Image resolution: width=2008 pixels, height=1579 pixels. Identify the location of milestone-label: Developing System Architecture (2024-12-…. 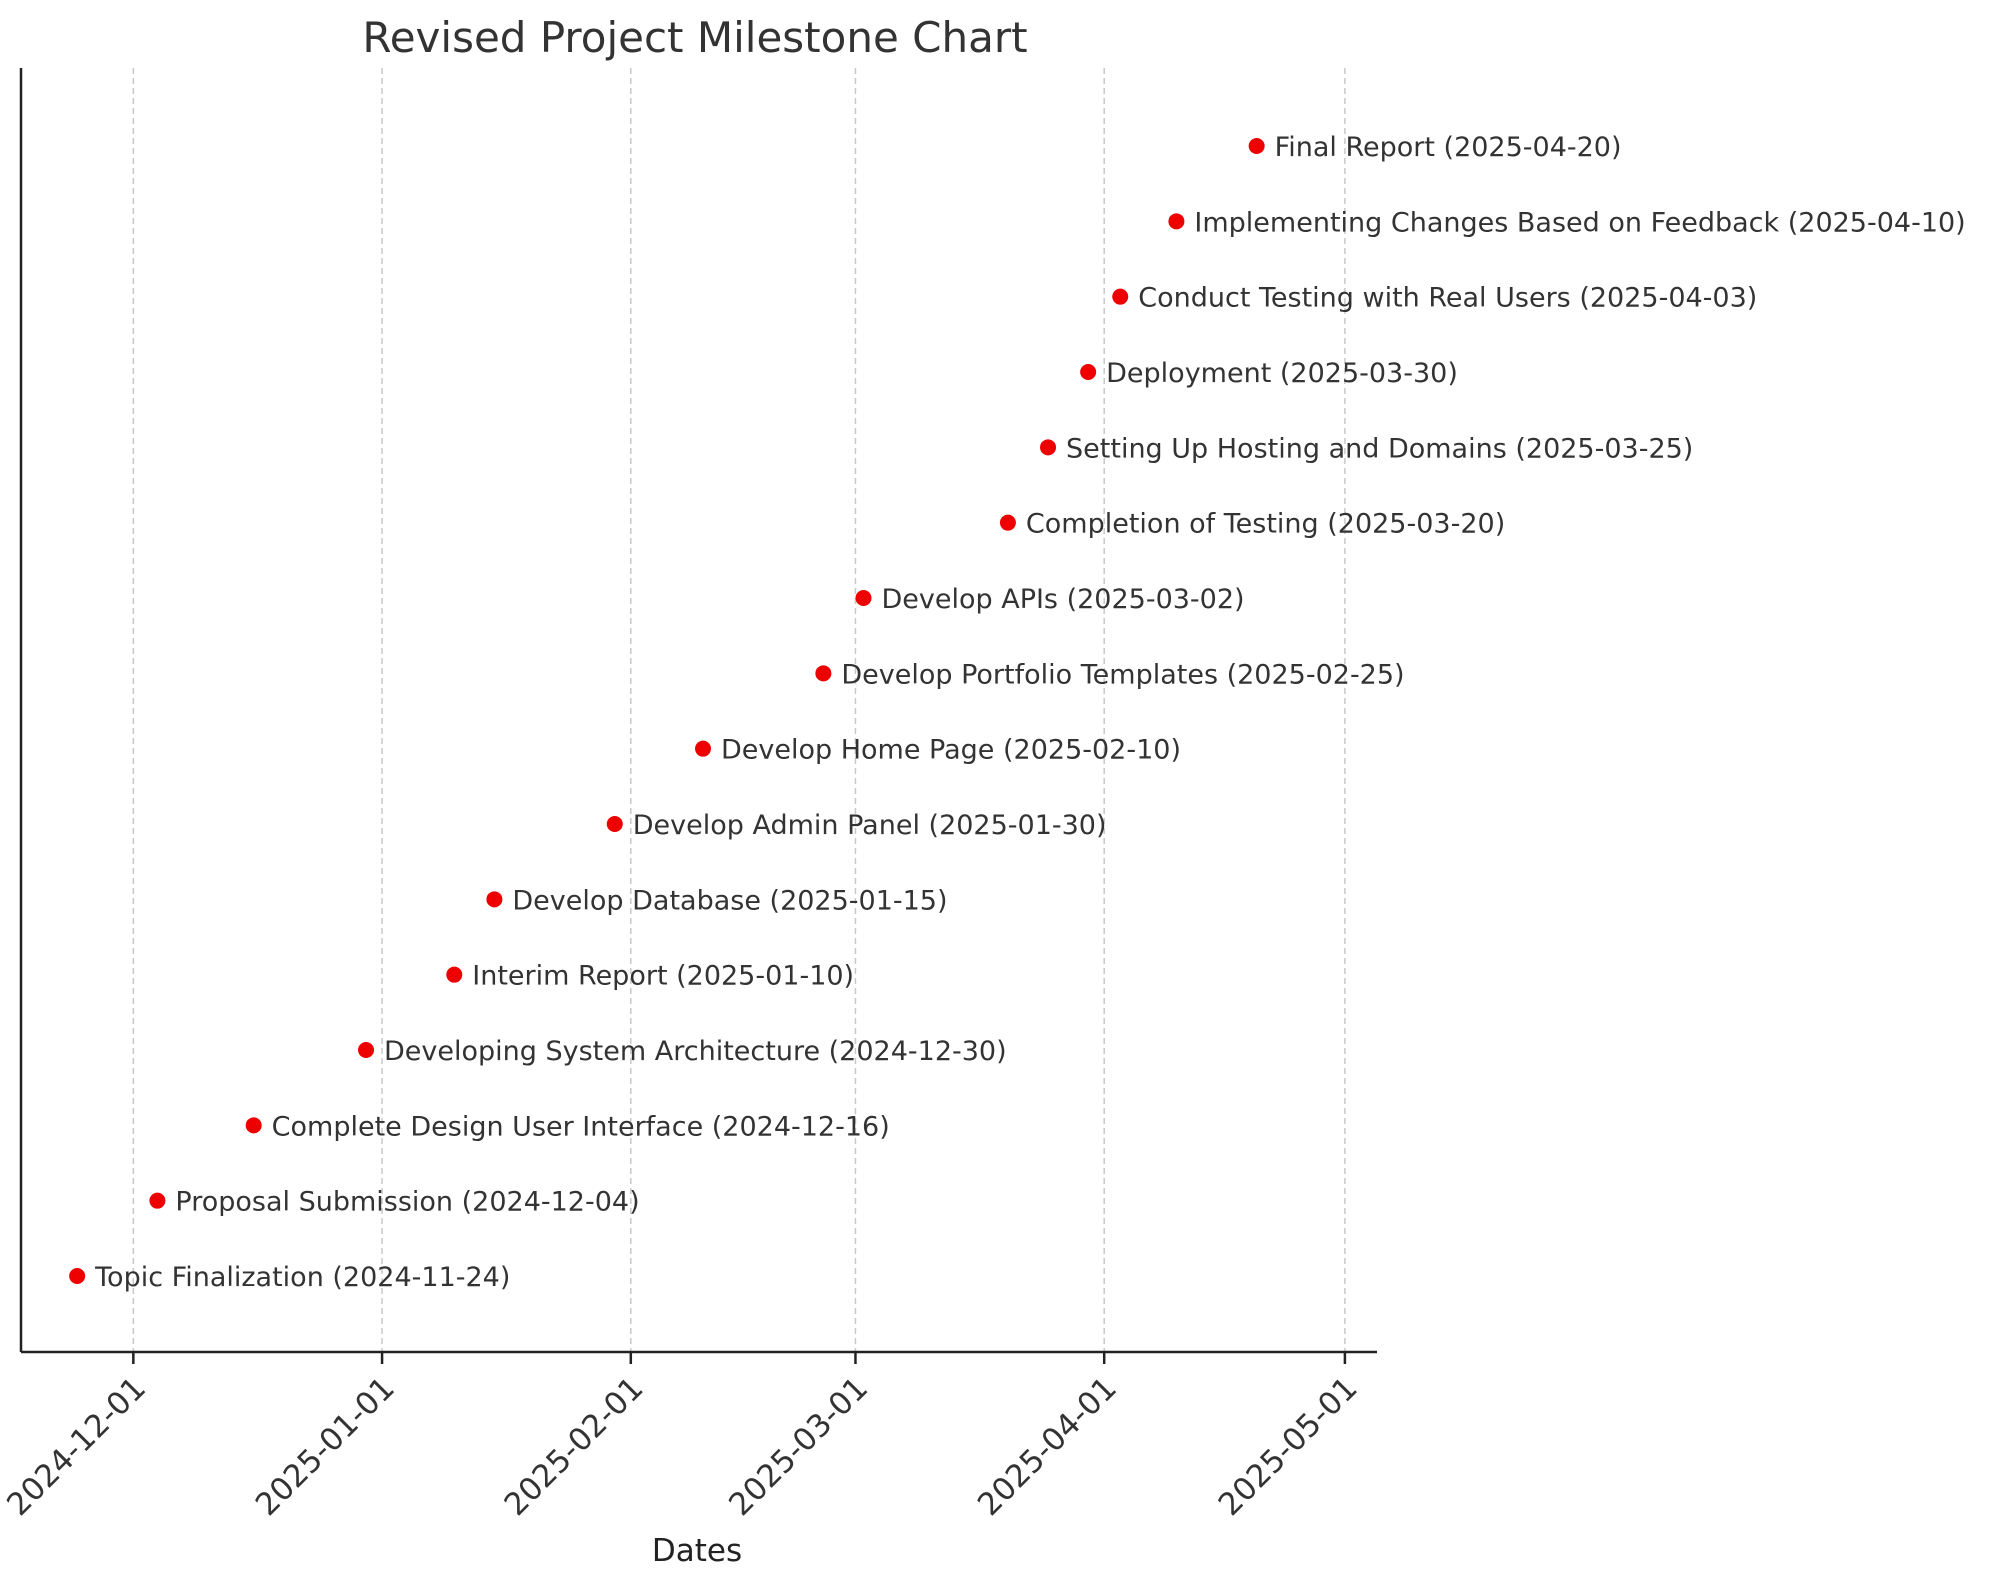
(695, 1051).